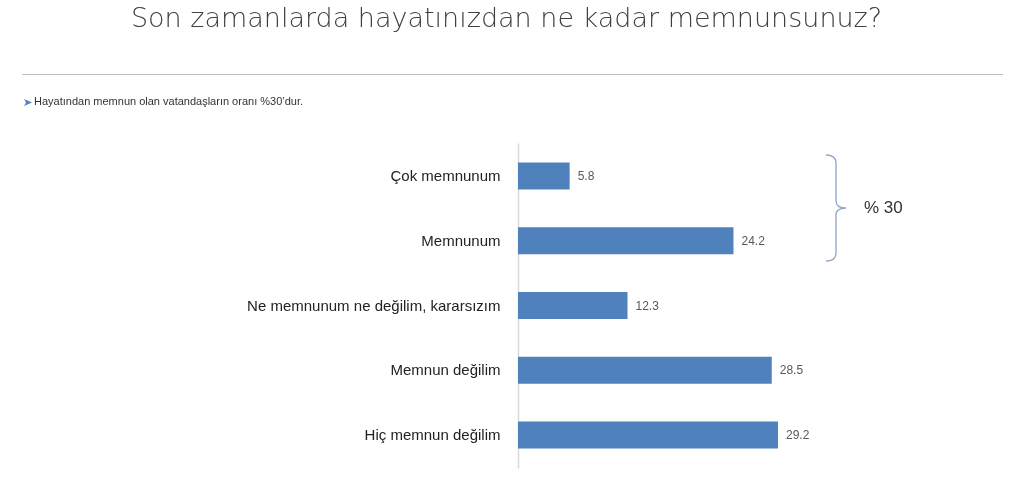  Describe the element at coordinates (791, 370) in the screenshot. I see `data-label: 28.5` at that location.